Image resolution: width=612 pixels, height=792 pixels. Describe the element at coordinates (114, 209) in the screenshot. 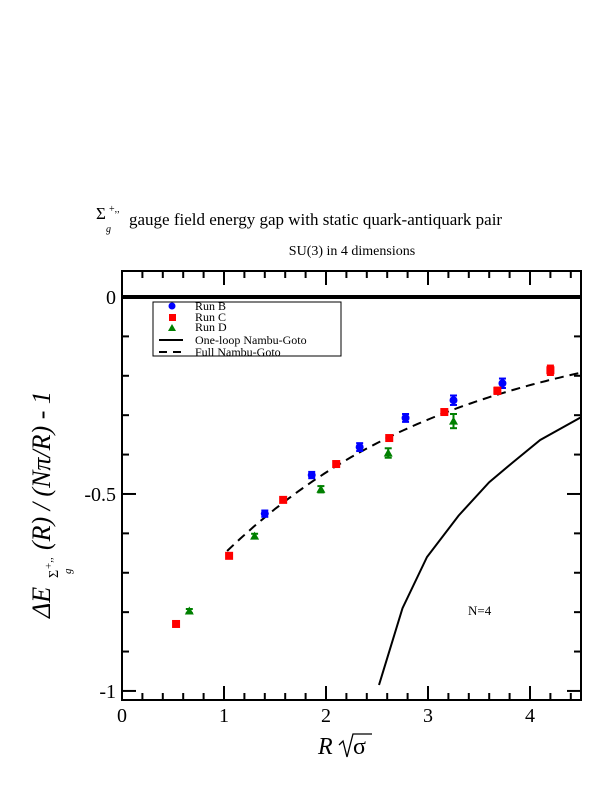

I see `title-symbol-sup: +,,` at that location.